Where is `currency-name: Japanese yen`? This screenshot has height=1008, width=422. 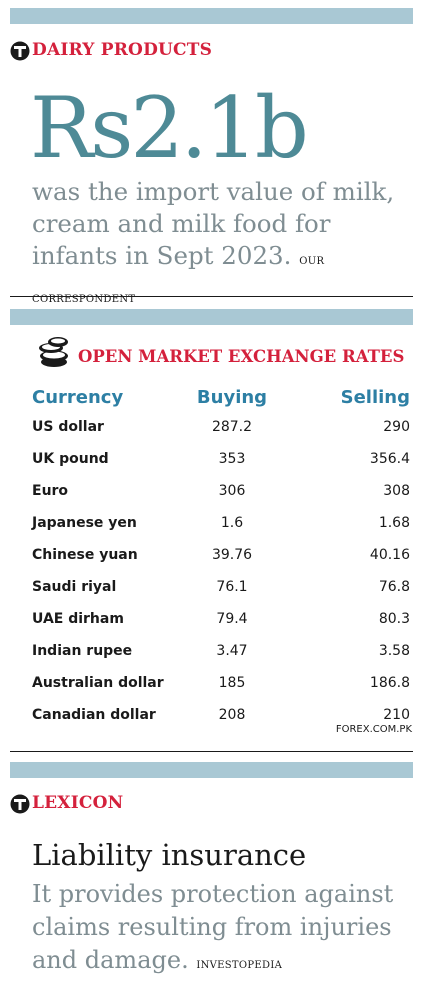
currency-name: Japanese yen is located at coordinates (84, 523).